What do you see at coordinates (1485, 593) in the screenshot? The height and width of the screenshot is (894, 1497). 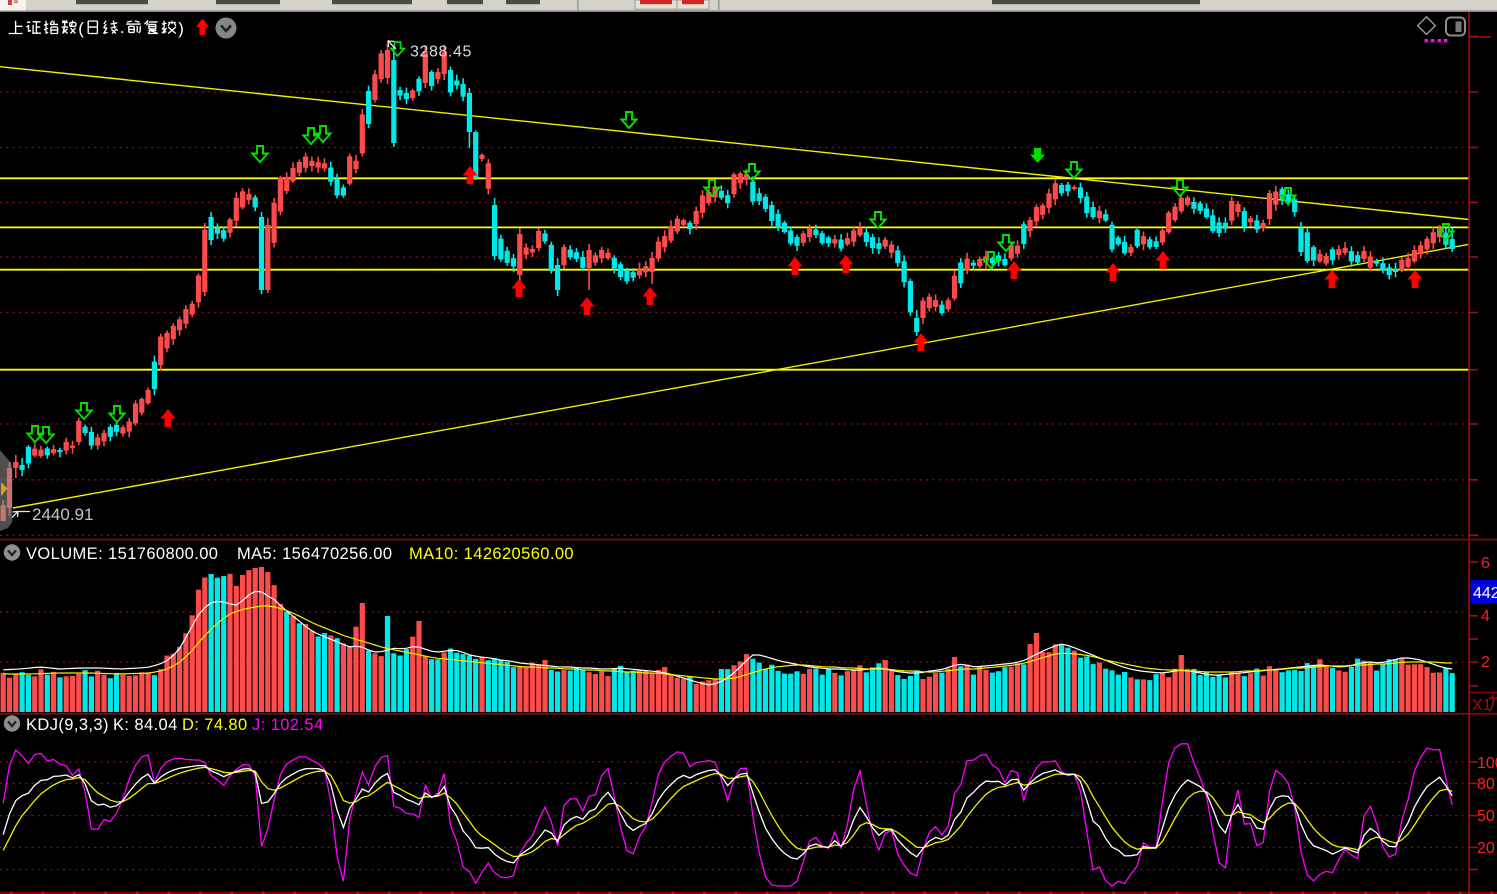 I see `svg-text: 442` at bounding box center [1485, 593].